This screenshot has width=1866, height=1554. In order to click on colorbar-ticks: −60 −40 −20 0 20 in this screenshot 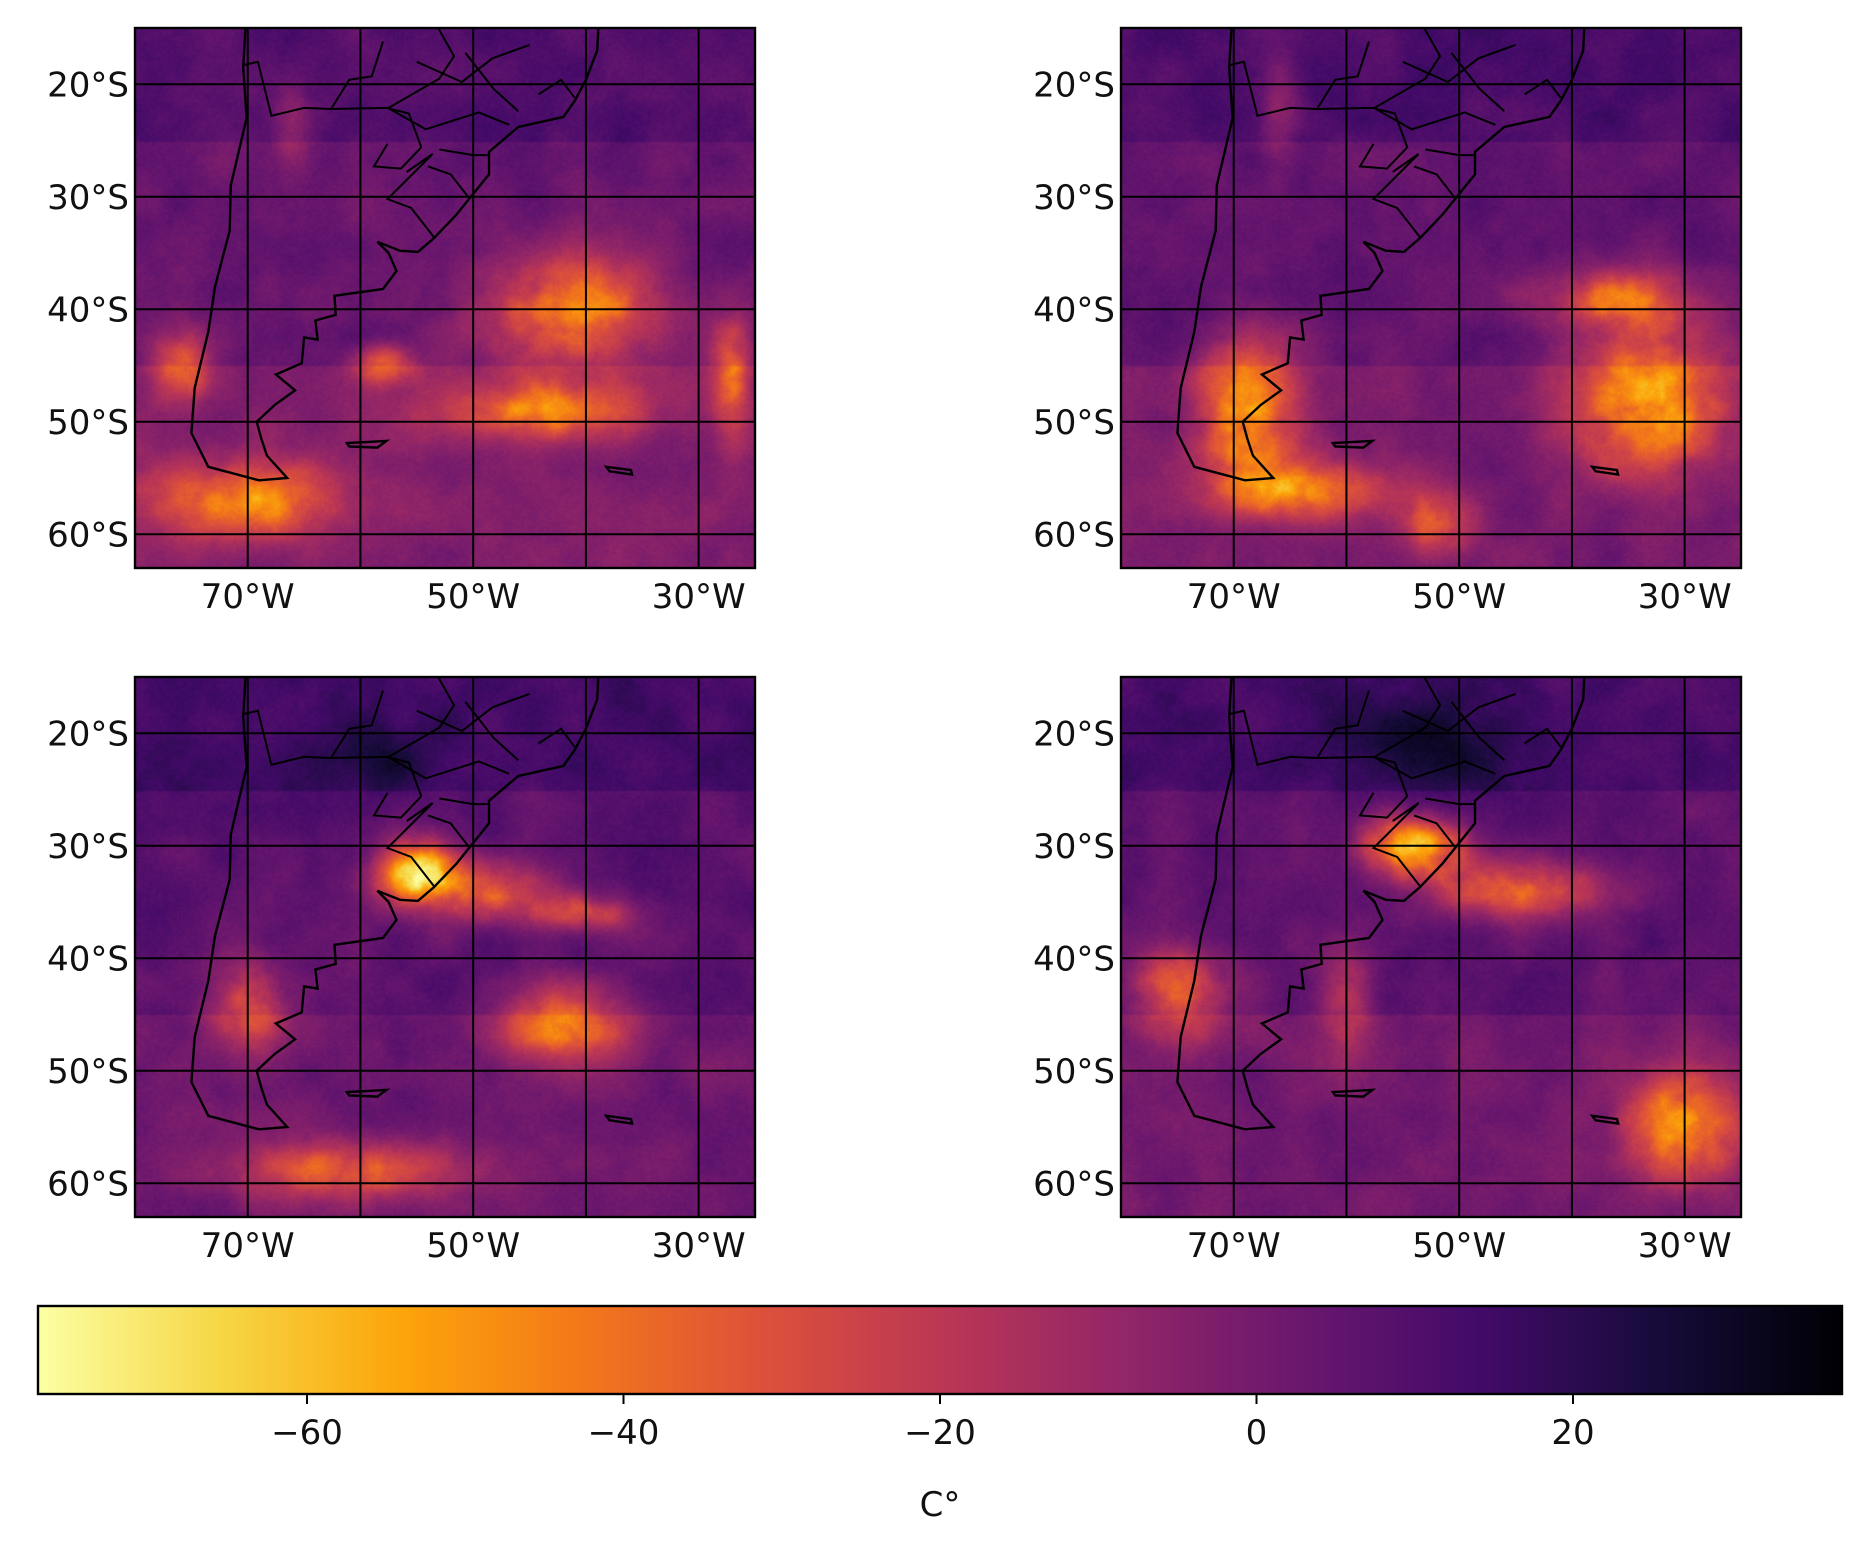, I will do `click(933, 1423)`.